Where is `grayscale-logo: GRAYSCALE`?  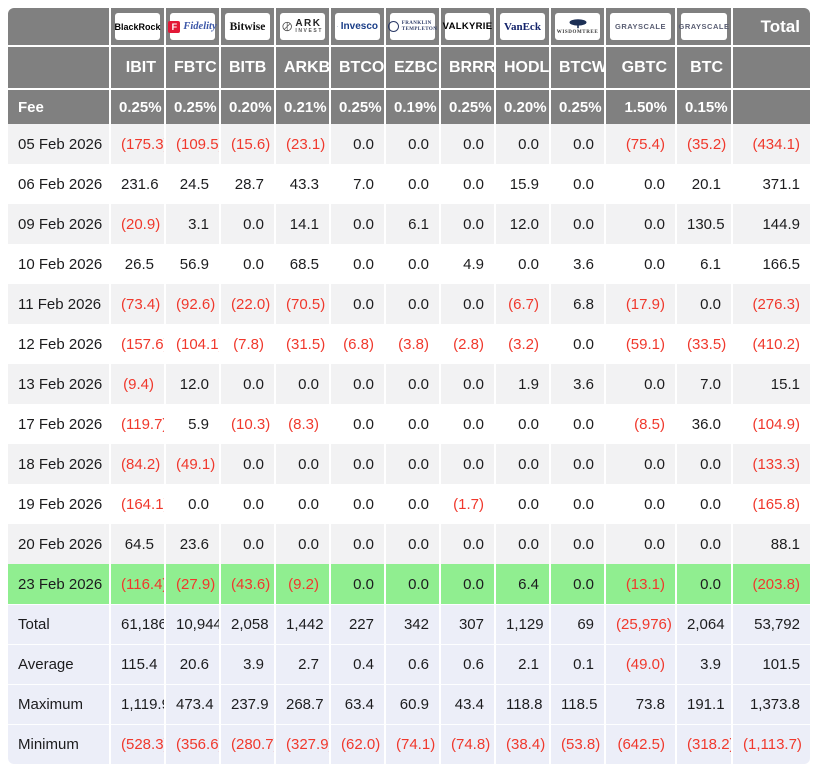 grayscale-logo: GRAYSCALE is located at coordinates (704, 26).